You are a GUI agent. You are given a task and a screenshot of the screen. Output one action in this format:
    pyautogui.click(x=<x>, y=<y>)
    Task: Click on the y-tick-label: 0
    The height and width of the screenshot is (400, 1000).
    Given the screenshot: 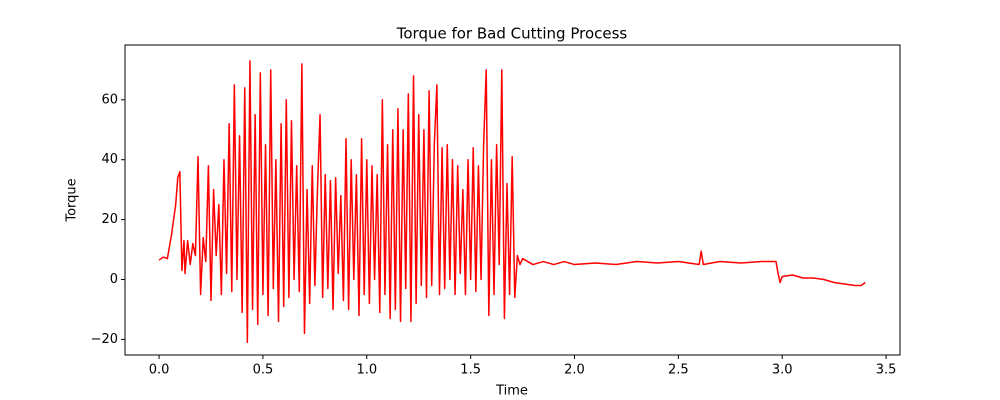 What is the action you would take?
    pyautogui.click(x=114, y=279)
    